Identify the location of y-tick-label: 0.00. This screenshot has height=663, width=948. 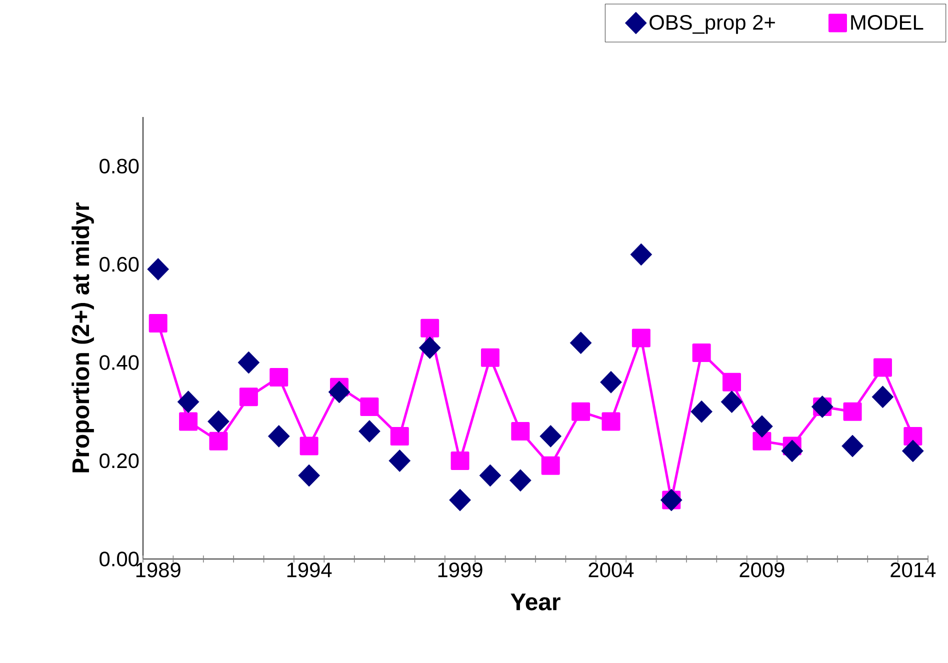
(119, 559).